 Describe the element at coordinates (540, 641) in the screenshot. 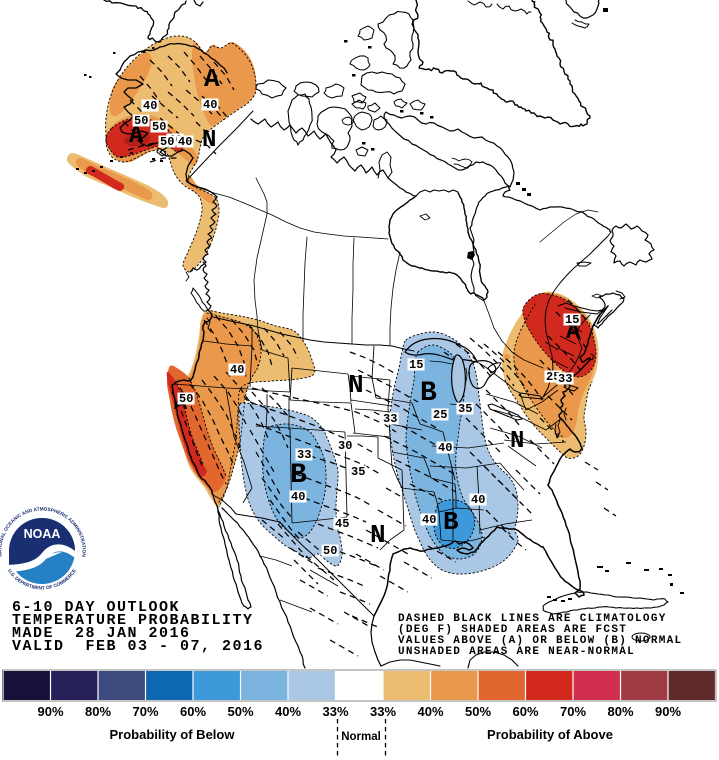

I see `svg-text:VALUES ABOVE (A) OR BELOW (B): VALUES ABOVE (A) OR BELOW (B) NORMAL` at that location.